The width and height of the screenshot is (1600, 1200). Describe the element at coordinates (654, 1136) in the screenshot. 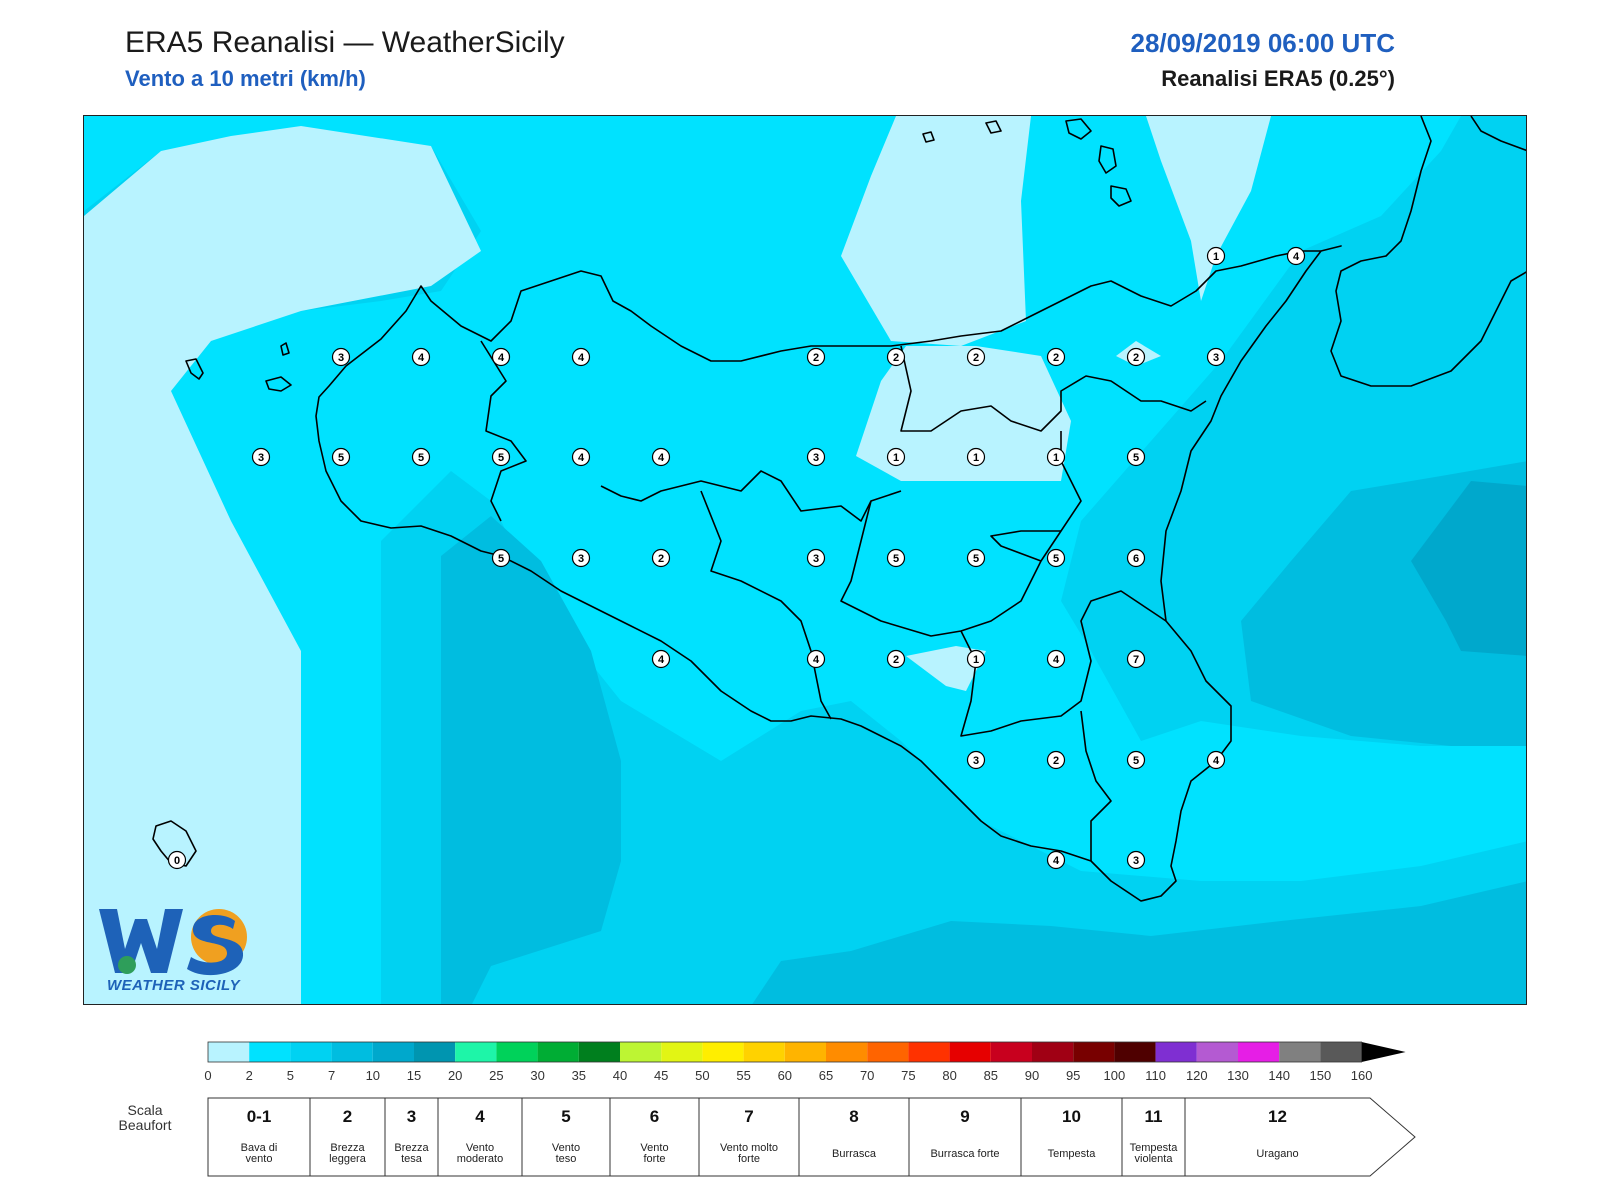

I see `beaufort-class: 6 Vento forte` at that location.